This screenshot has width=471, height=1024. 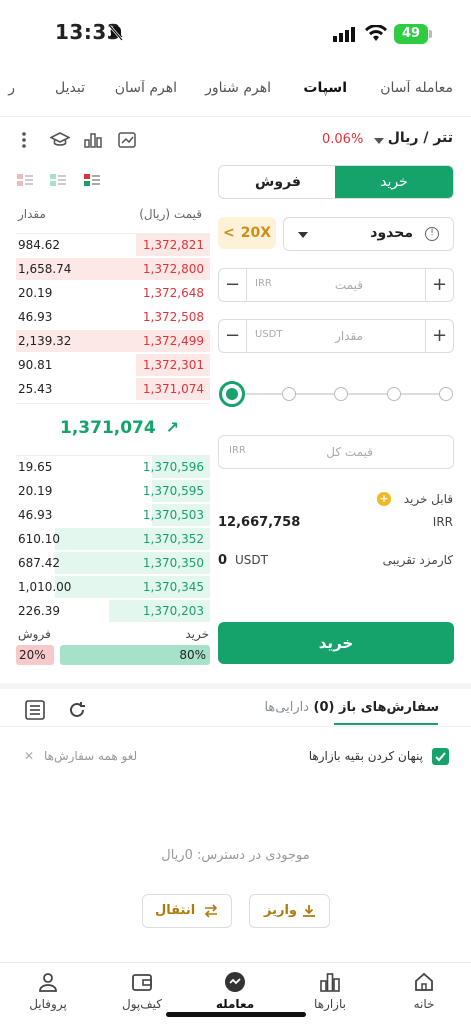 What do you see at coordinates (39, 563) in the screenshot?
I see `bid-amount: 687.42` at bounding box center [39, 563].